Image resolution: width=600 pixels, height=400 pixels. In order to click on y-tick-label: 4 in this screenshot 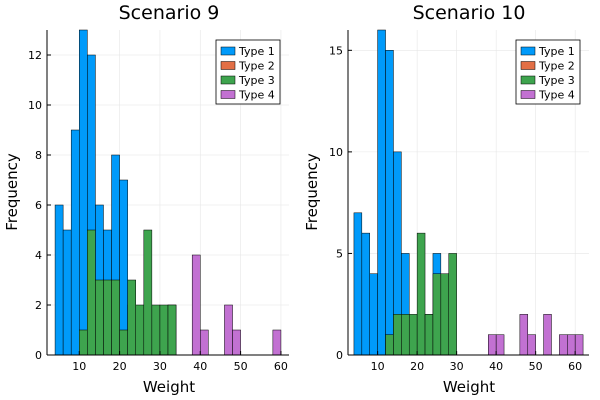, I will do `click(38, 255)`.